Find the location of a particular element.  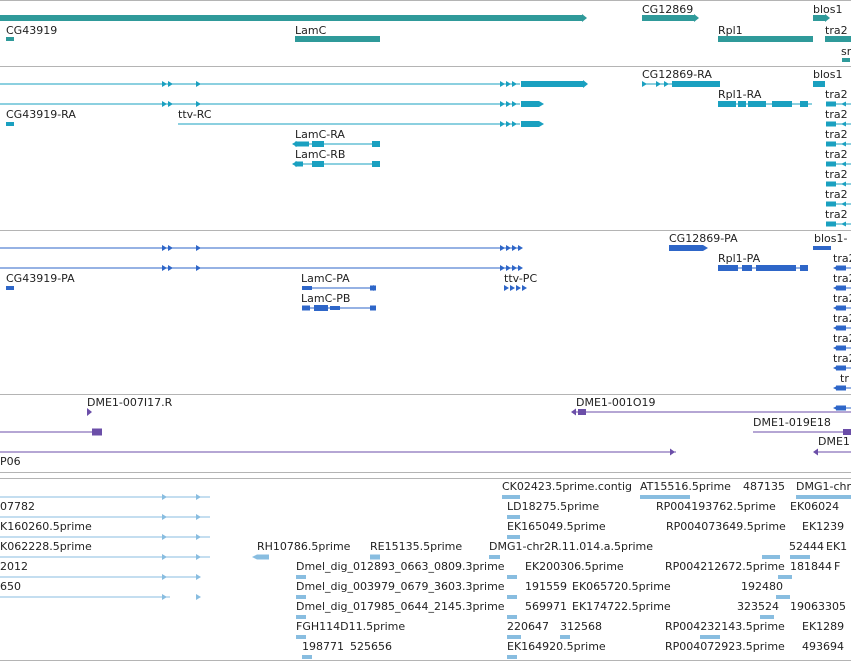

transcript-label: tr is located at coordinates (844, 378).